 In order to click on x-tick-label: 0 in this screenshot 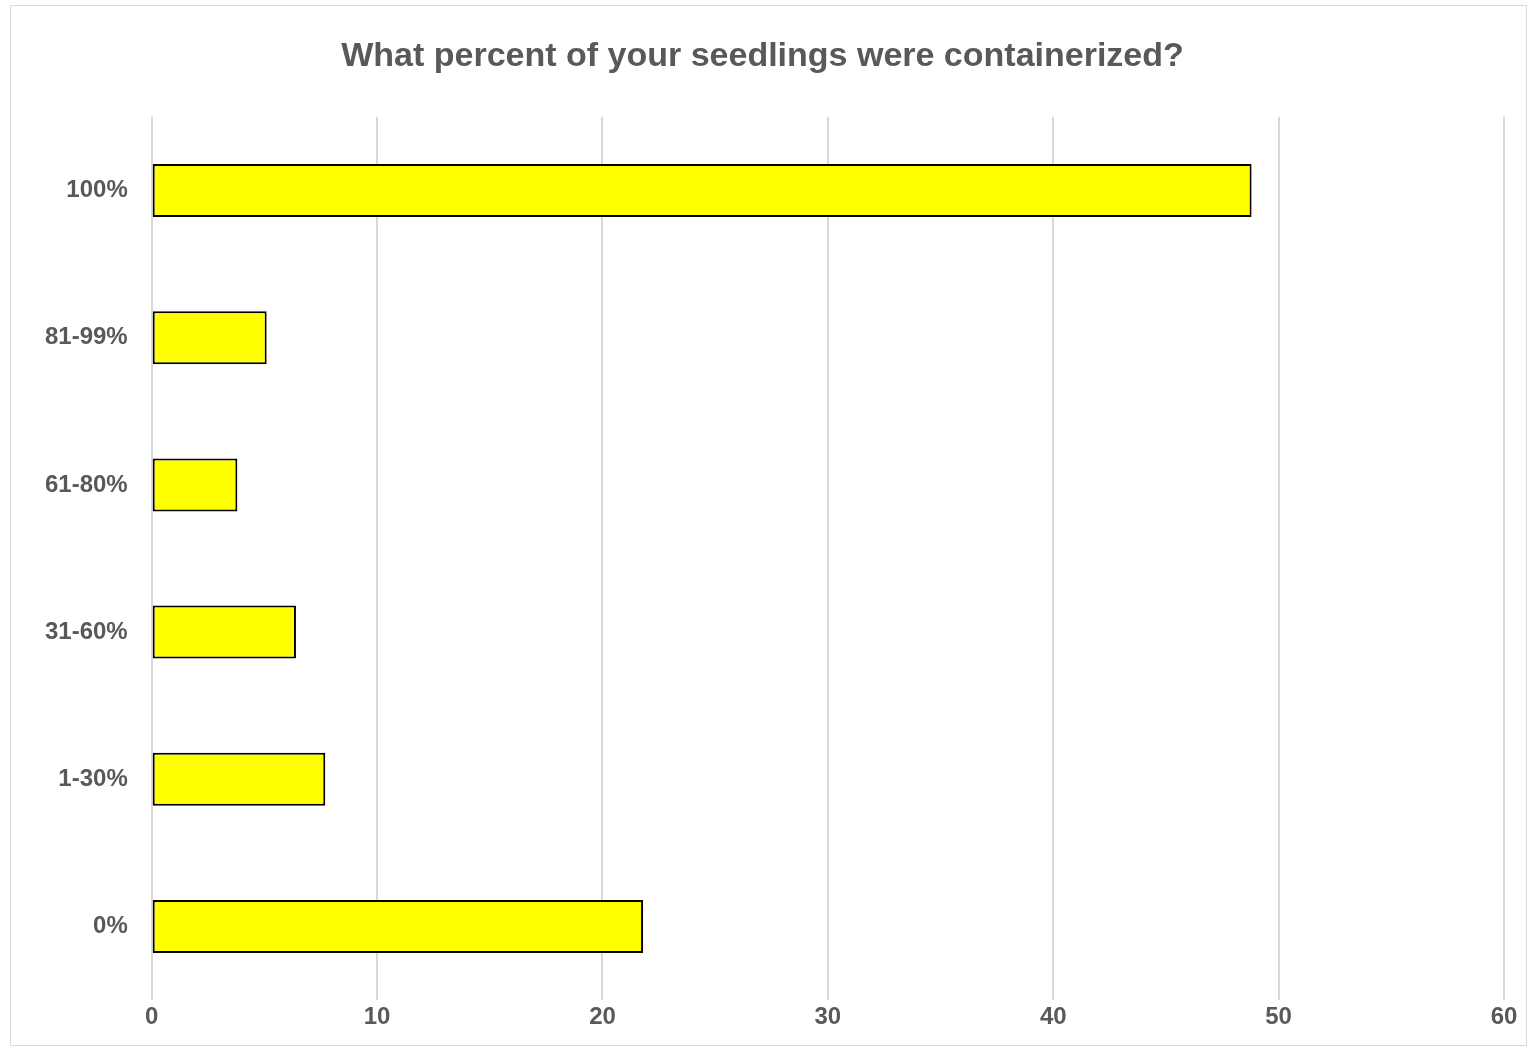, I will do `click(152, 1016)`.